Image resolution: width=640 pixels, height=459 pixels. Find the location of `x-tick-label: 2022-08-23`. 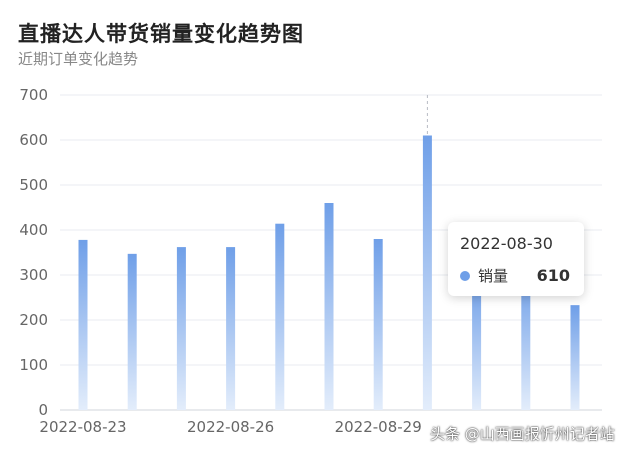

x-tick-label: 2022-08-23 is located at coordinates (82, 427).